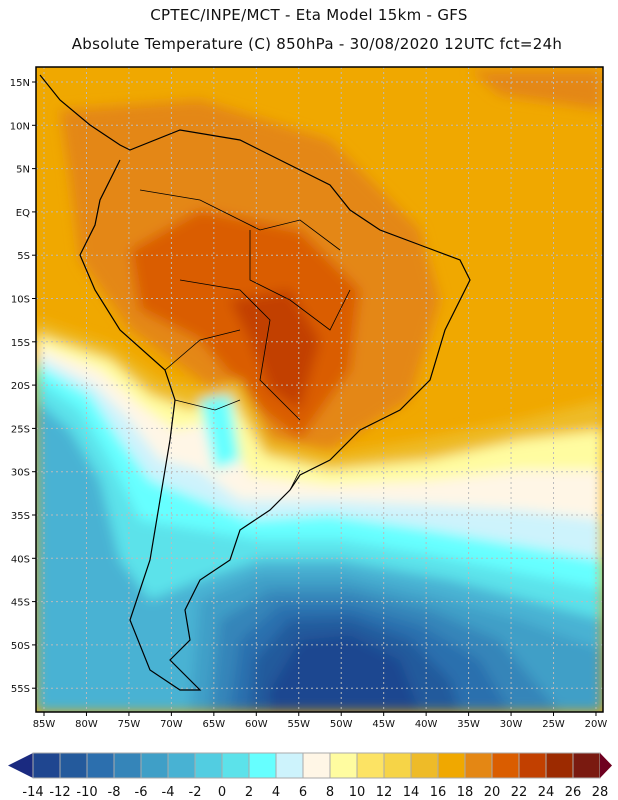 This screenshot has width=618, height=800. What do you see at coordinates (20, 429) in the screenshot?
I see `lat-tick-label: 25S` at bounding box center [20, 429].